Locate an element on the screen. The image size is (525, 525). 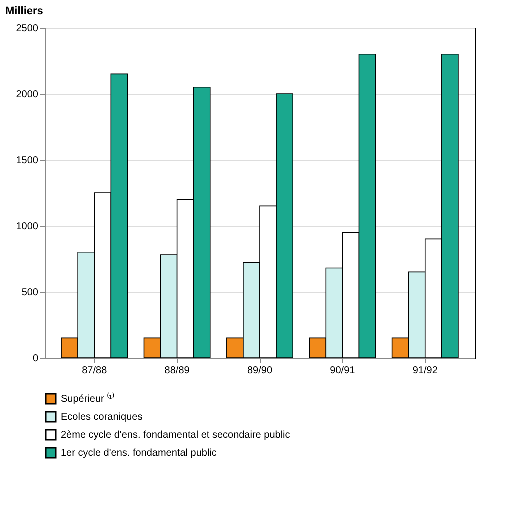
y-tick-label: 2000 is located at coordinates (27, 95).